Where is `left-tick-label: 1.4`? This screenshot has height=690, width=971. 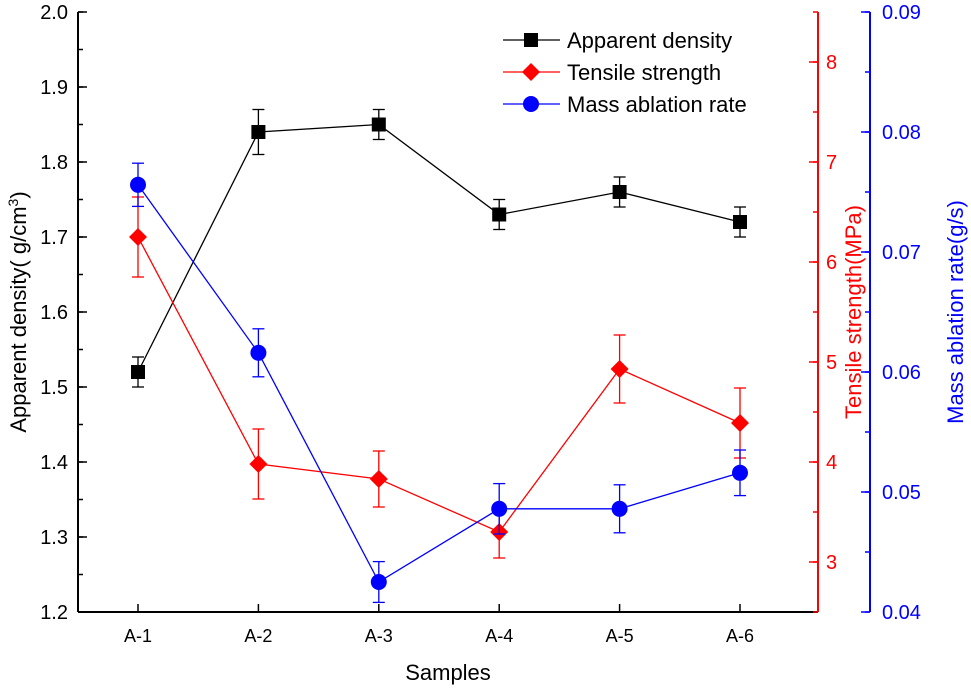 left-tick-label: 1.4 is located at coordinates (54, 463).